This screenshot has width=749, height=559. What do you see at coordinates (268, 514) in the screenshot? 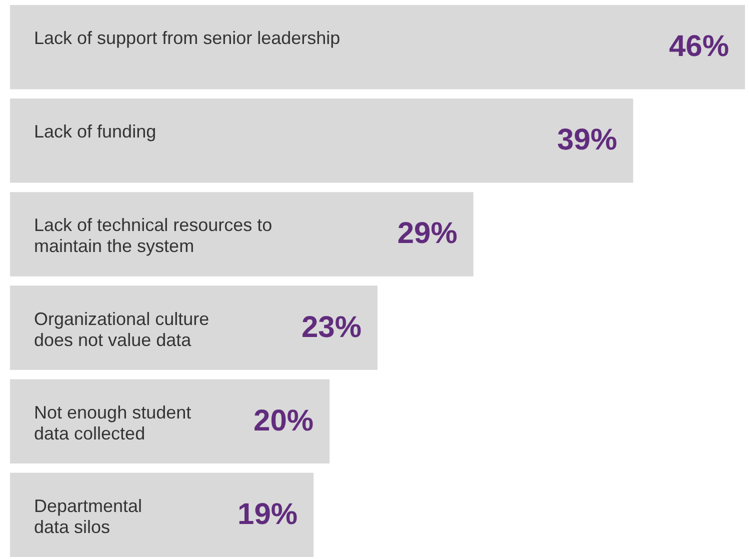
I see `data-label: 19%` at bounding box center [268, 514].